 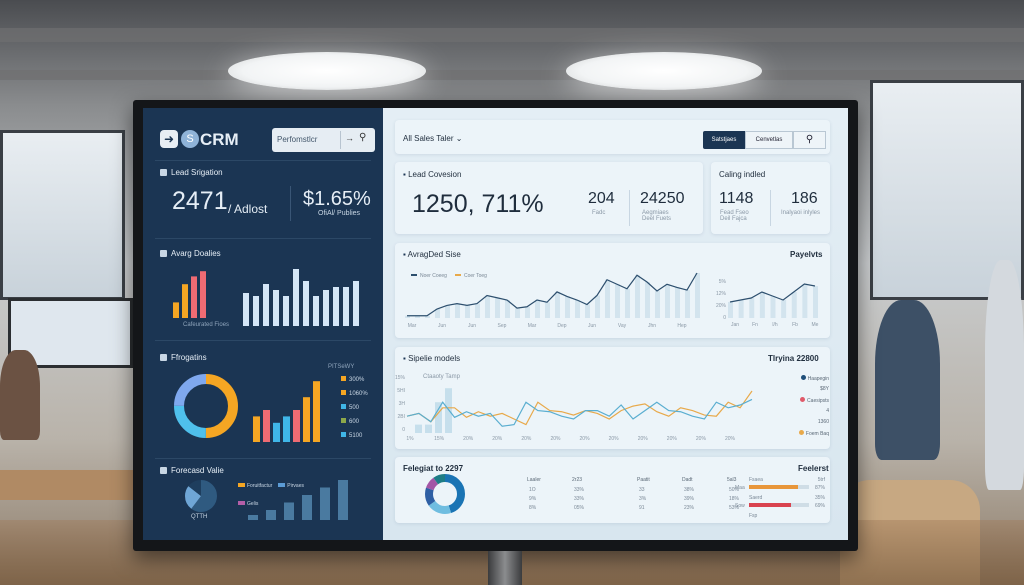 I want to click on progress-name: Fsaea, so click(x=756, y=480).